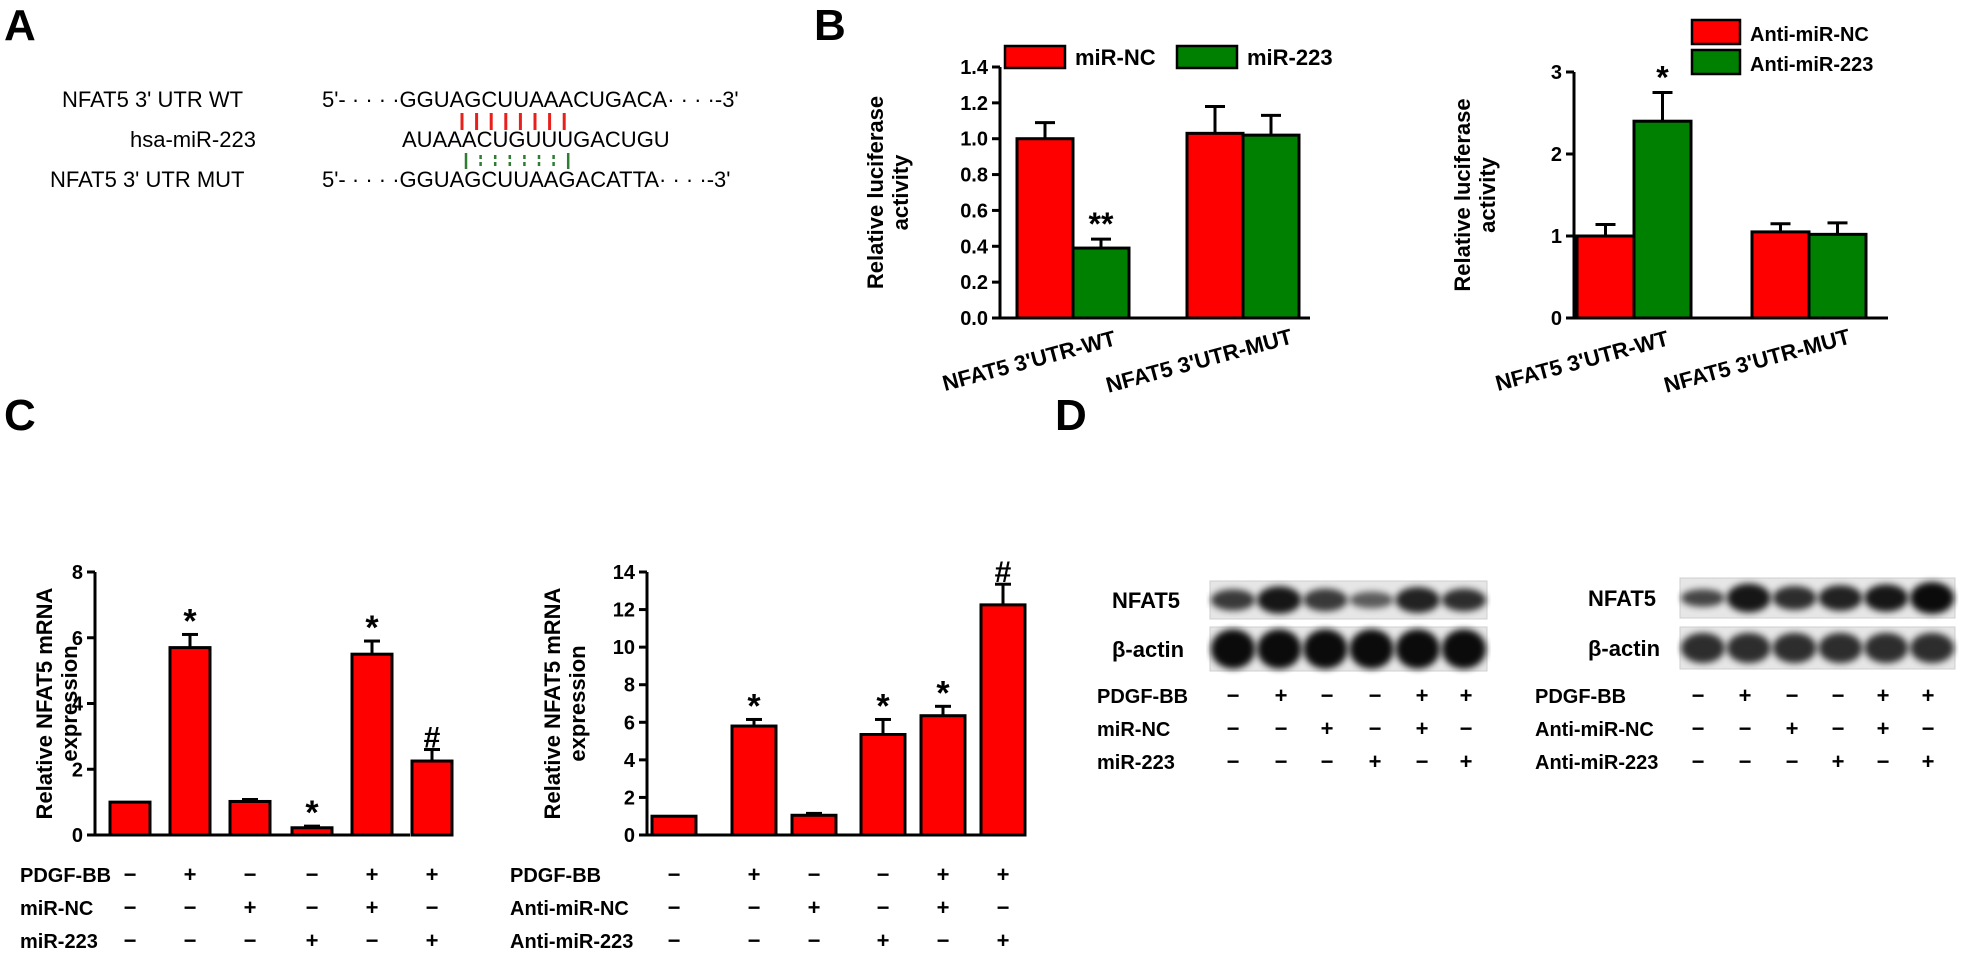 The height and width of the screenshot is (966, 1965). Describe the element at coordinates (1475, 194) in the screenshot. I see `y-axis-label: Relative luciferaseactivity` at that location.